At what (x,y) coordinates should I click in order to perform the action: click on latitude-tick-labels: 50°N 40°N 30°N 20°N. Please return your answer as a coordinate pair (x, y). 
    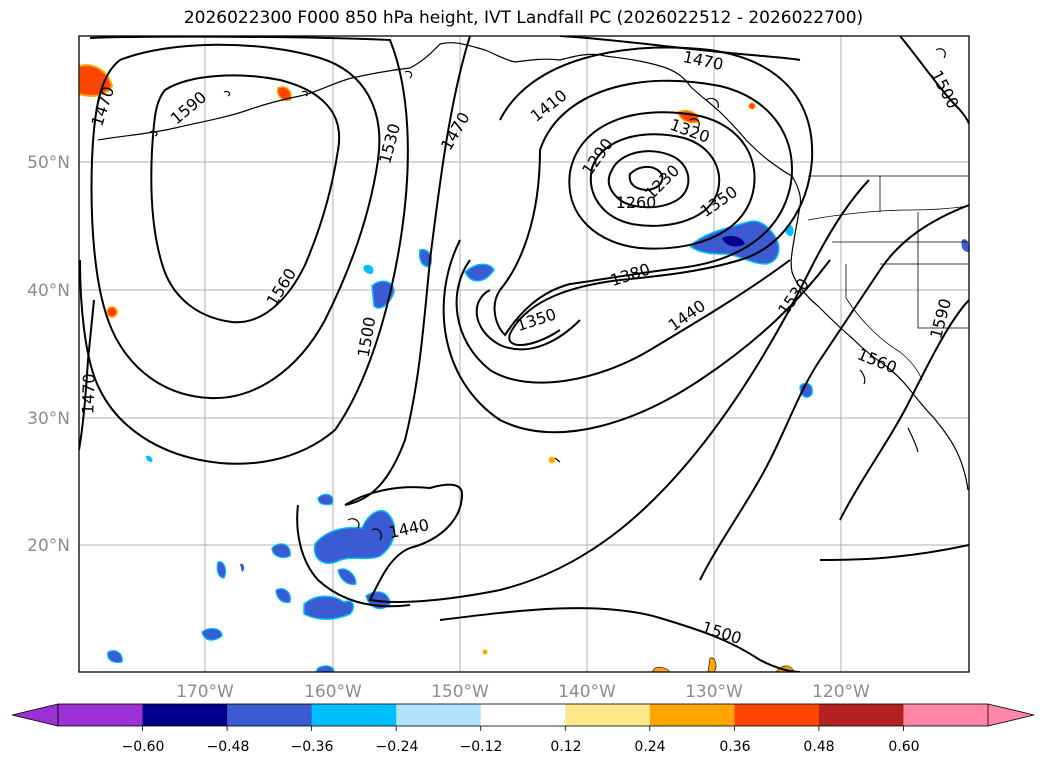
    Looking at the image, I should click on (48, 354).